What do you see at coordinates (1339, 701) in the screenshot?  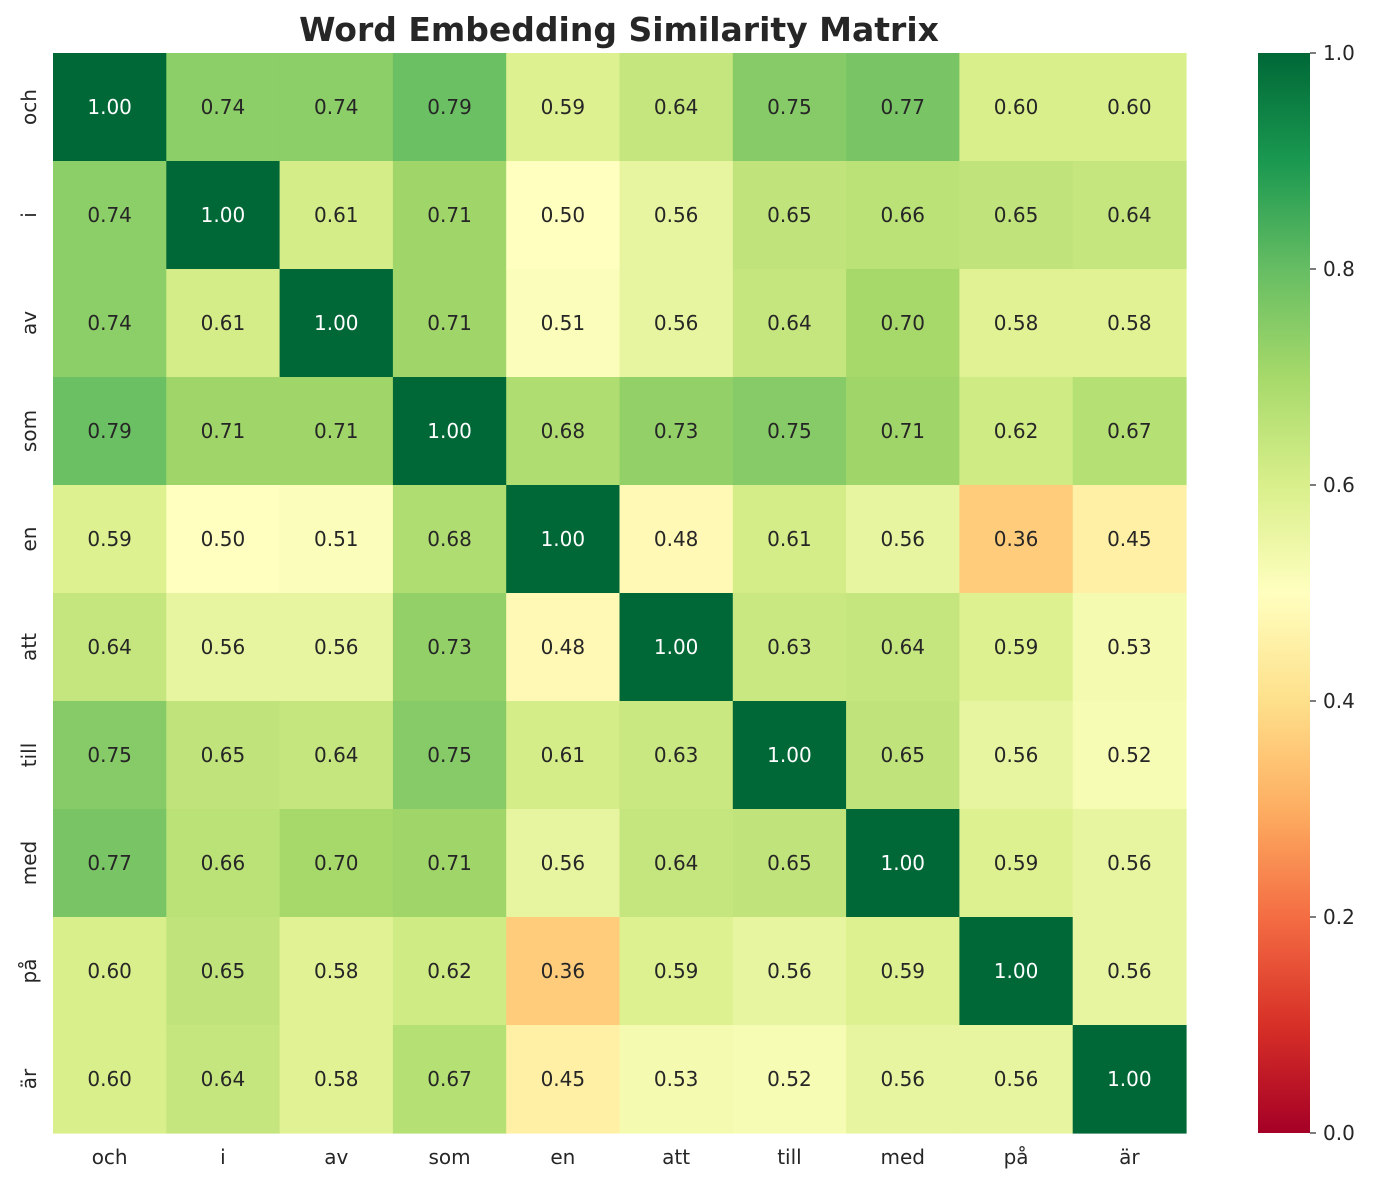 I see `colorbar-tick-label: 0.4` at bounding box center [1339, 701].